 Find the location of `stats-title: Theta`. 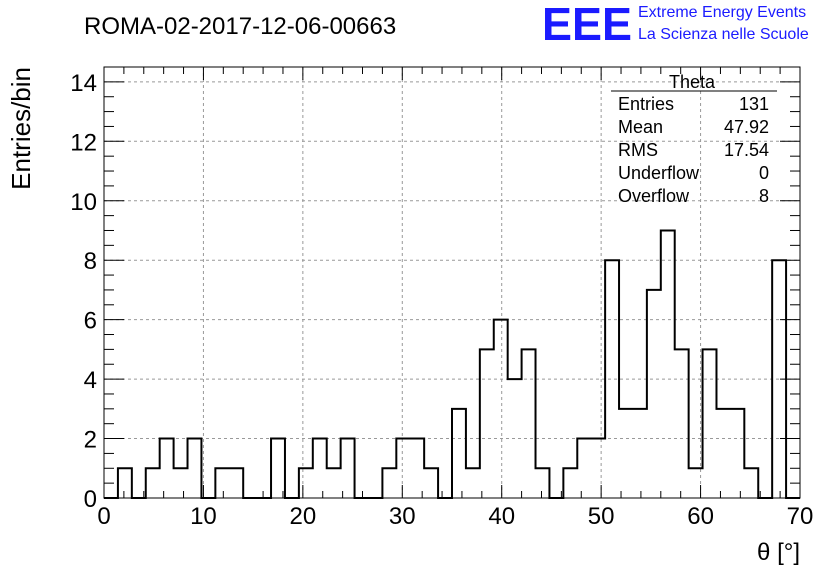

stats-title: Theta is located at coordinates (692, 82).